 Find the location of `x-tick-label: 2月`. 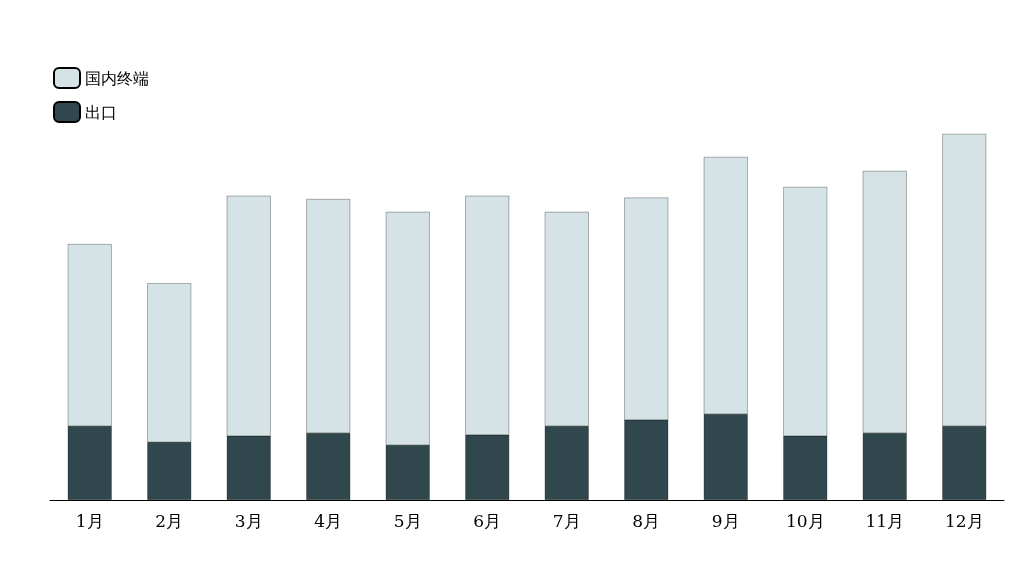

x-tick-label: 2月 is located at coordinates (169, 520).